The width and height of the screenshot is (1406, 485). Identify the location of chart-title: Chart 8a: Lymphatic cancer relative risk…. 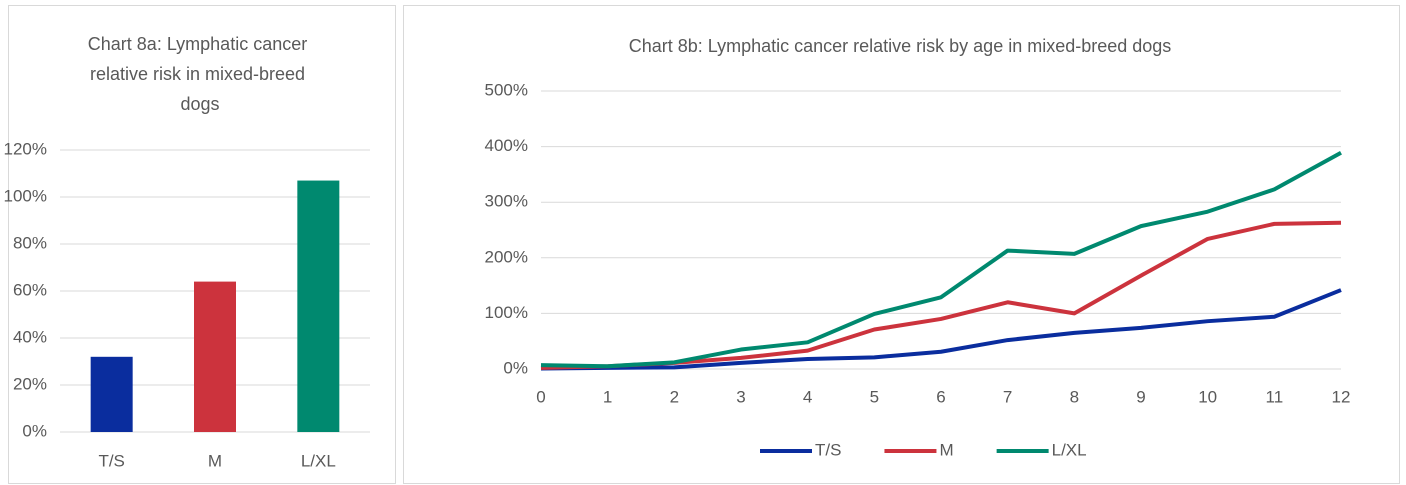
(200, 74).